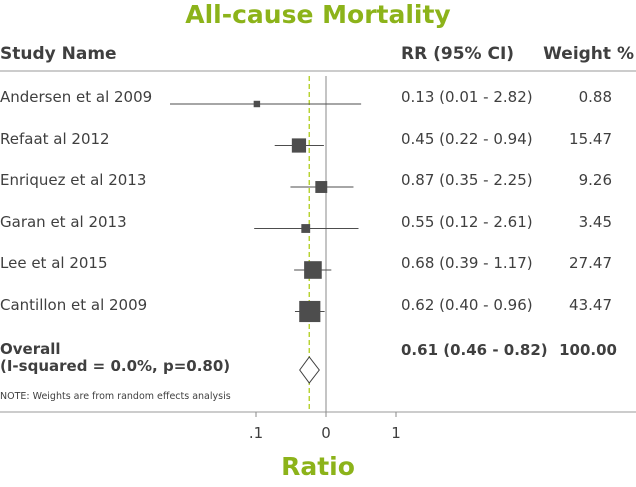  What do you see at coordinates (326, 433) in the screenshot?
I see `x-tick-label: 0` at bounding box center [326, 433].